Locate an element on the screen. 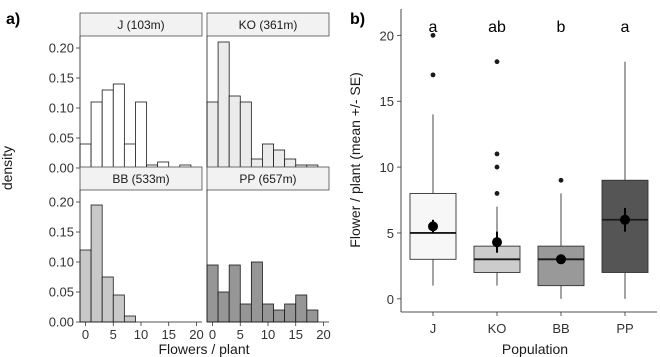 This screenshot has width=660, height=357. x-tick-label: PP is located at coordinates (624, 328).